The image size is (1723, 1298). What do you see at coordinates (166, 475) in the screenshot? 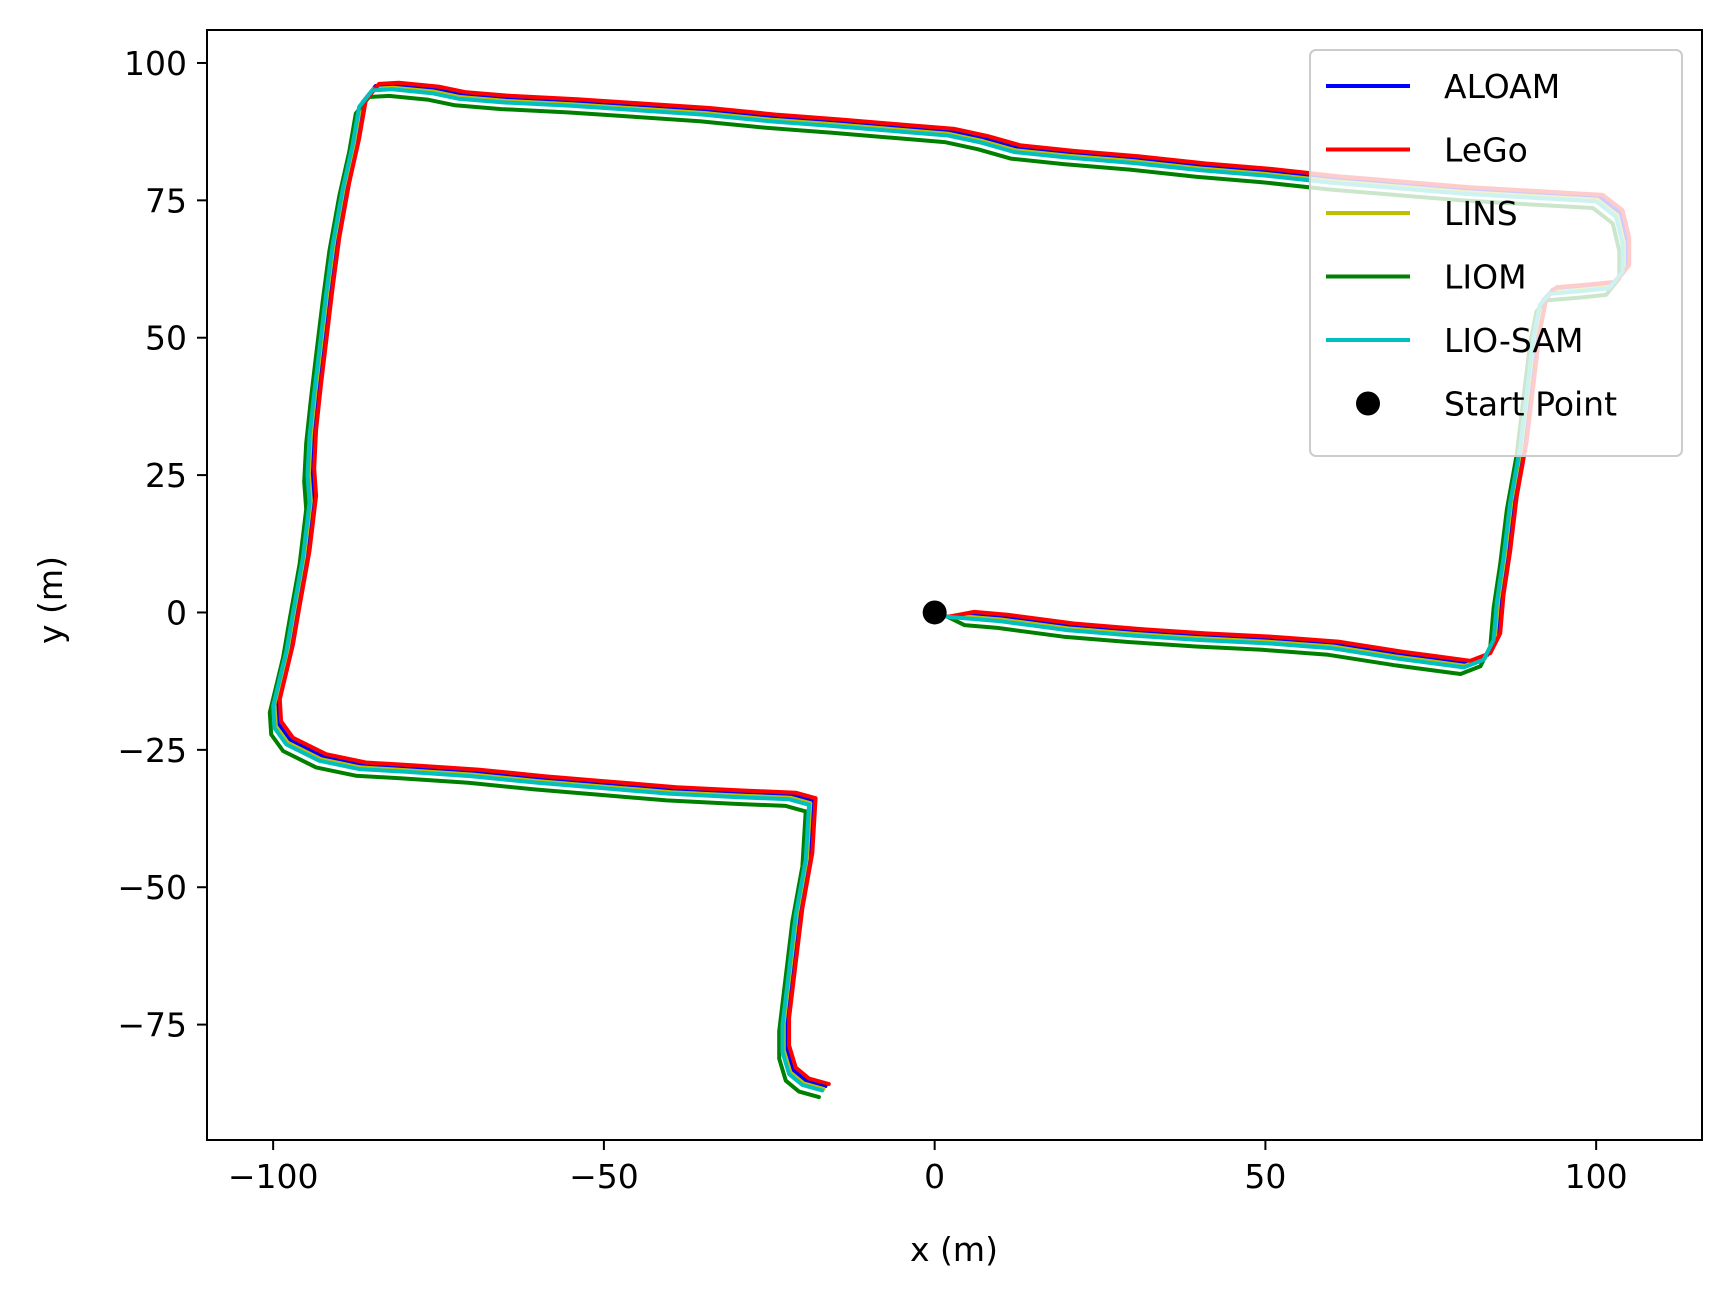
I see `y-tick-label: 25` at bounding box center [166, 475].